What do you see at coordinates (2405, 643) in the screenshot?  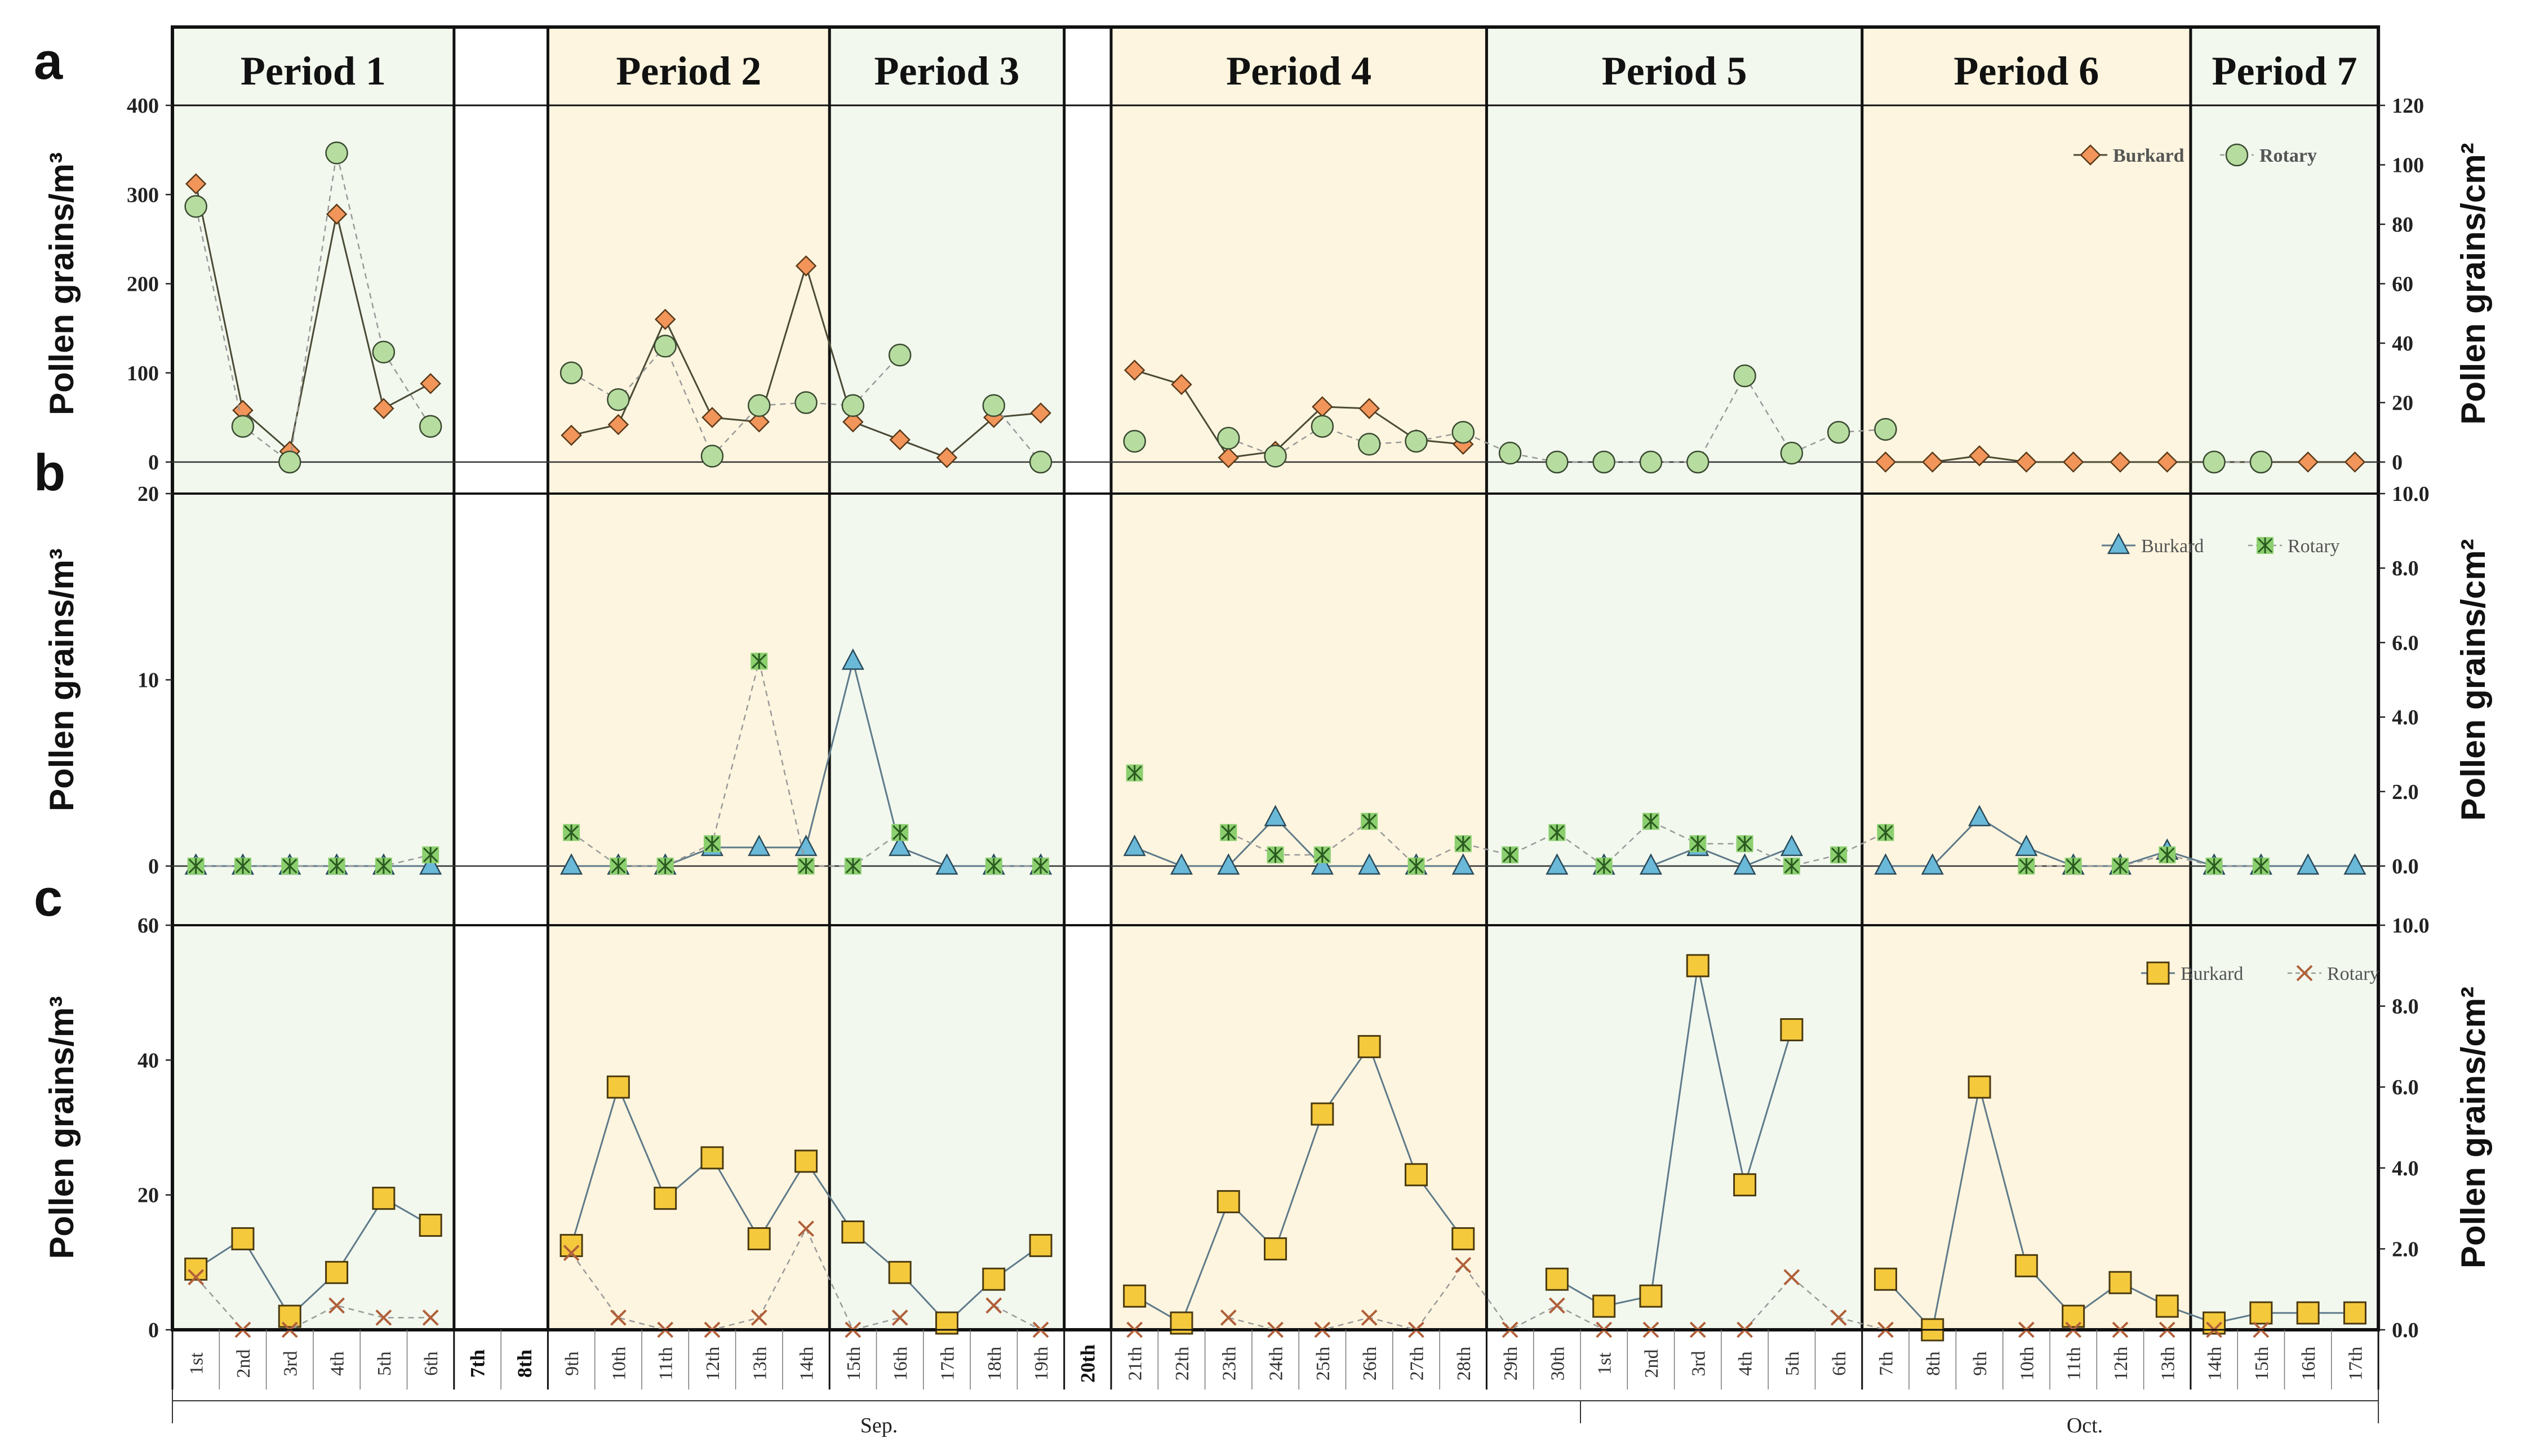 I see `right-tick-label: 6.0` at bounding box center [2405, 643].